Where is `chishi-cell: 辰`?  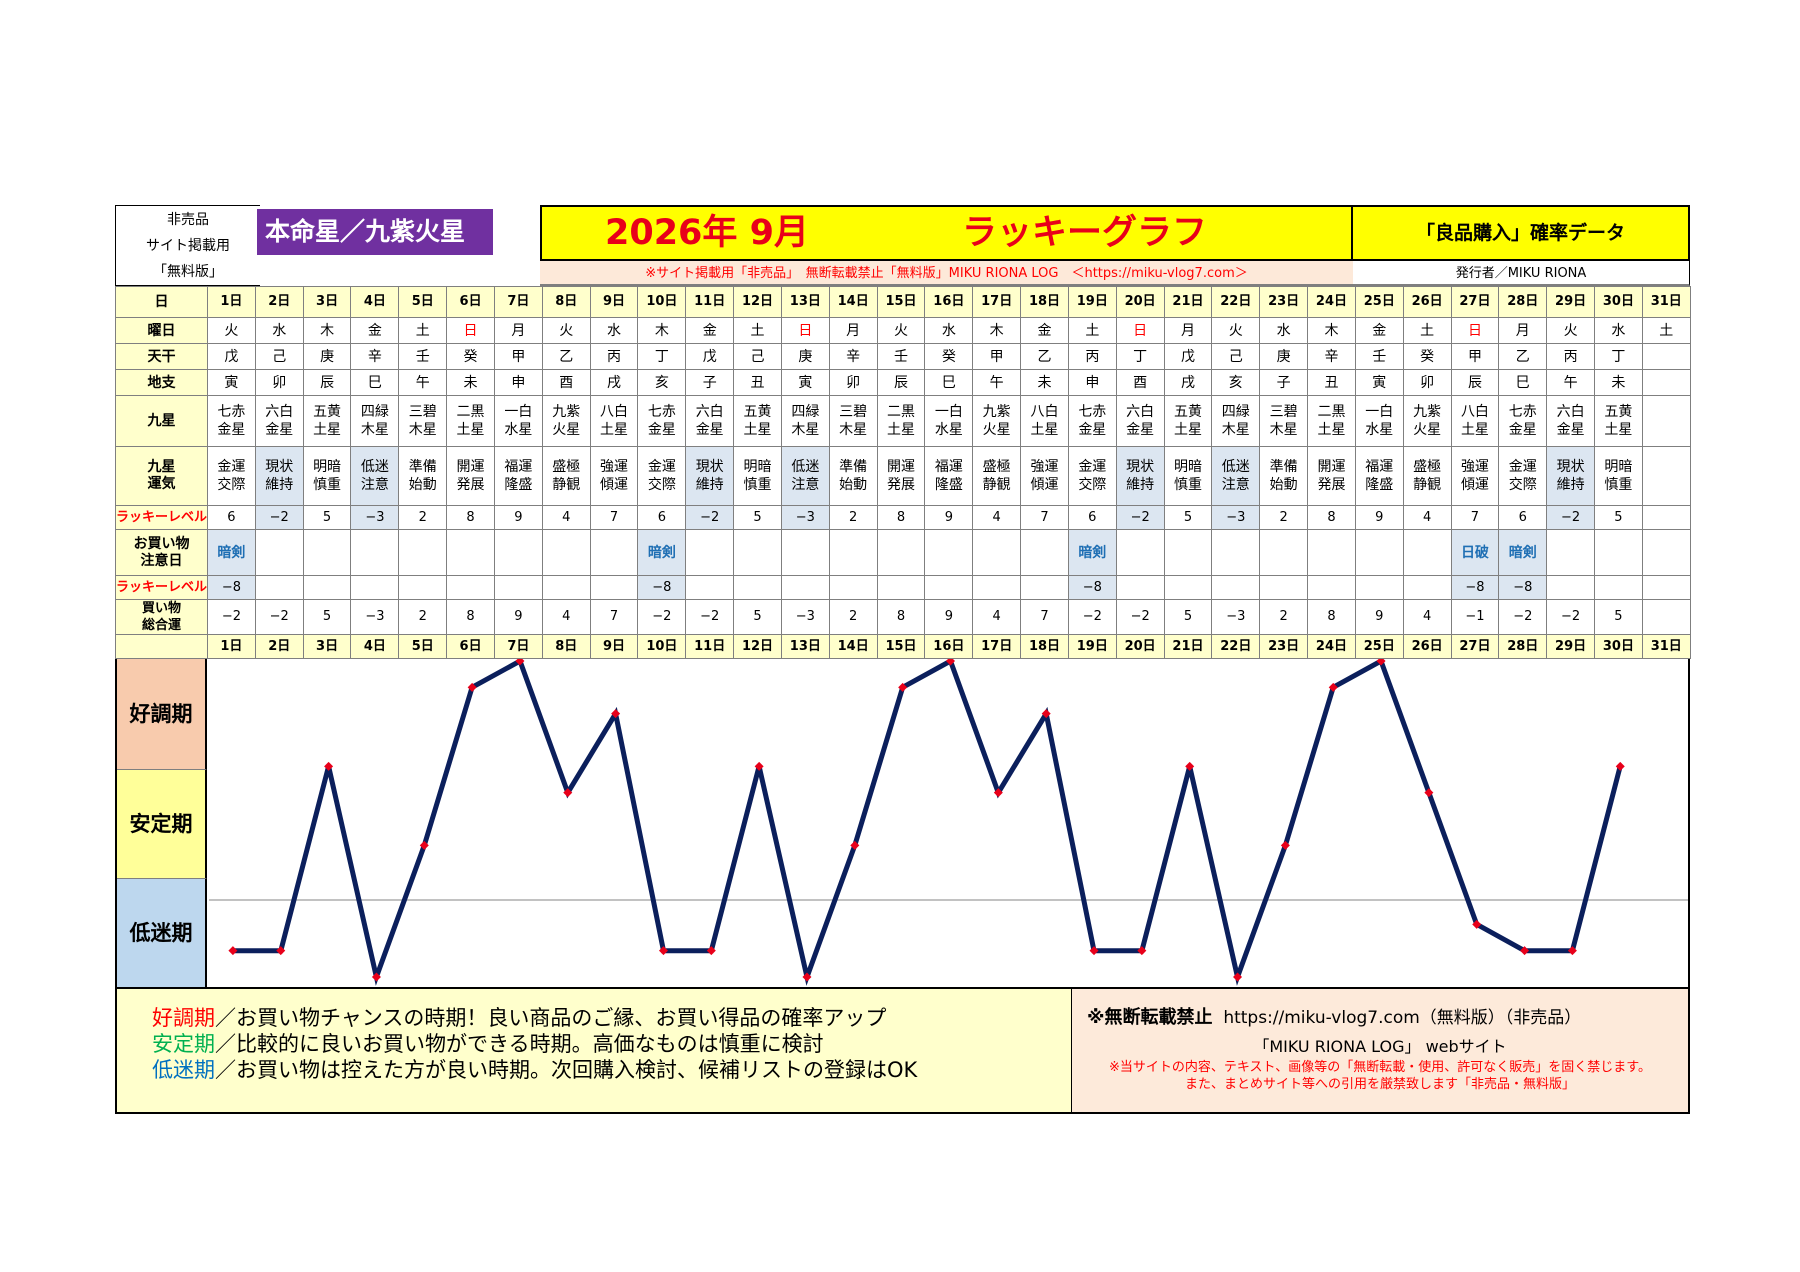 chishi-cell: 辰 is located at coordinates (1475, 382).